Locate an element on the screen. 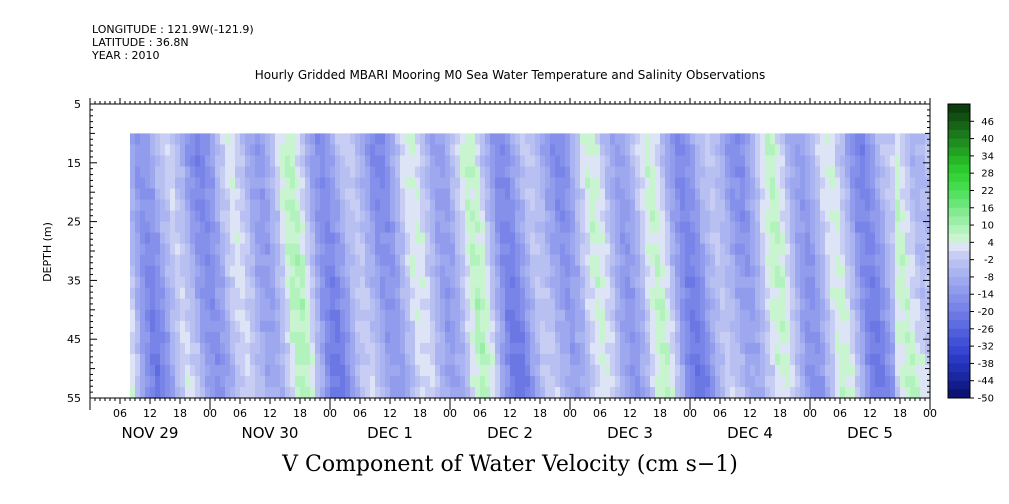 Image resolution: width=1009 pixels, height=504 pixels. x-hour-tick-label: 06 is located at coordinates (360, 413).